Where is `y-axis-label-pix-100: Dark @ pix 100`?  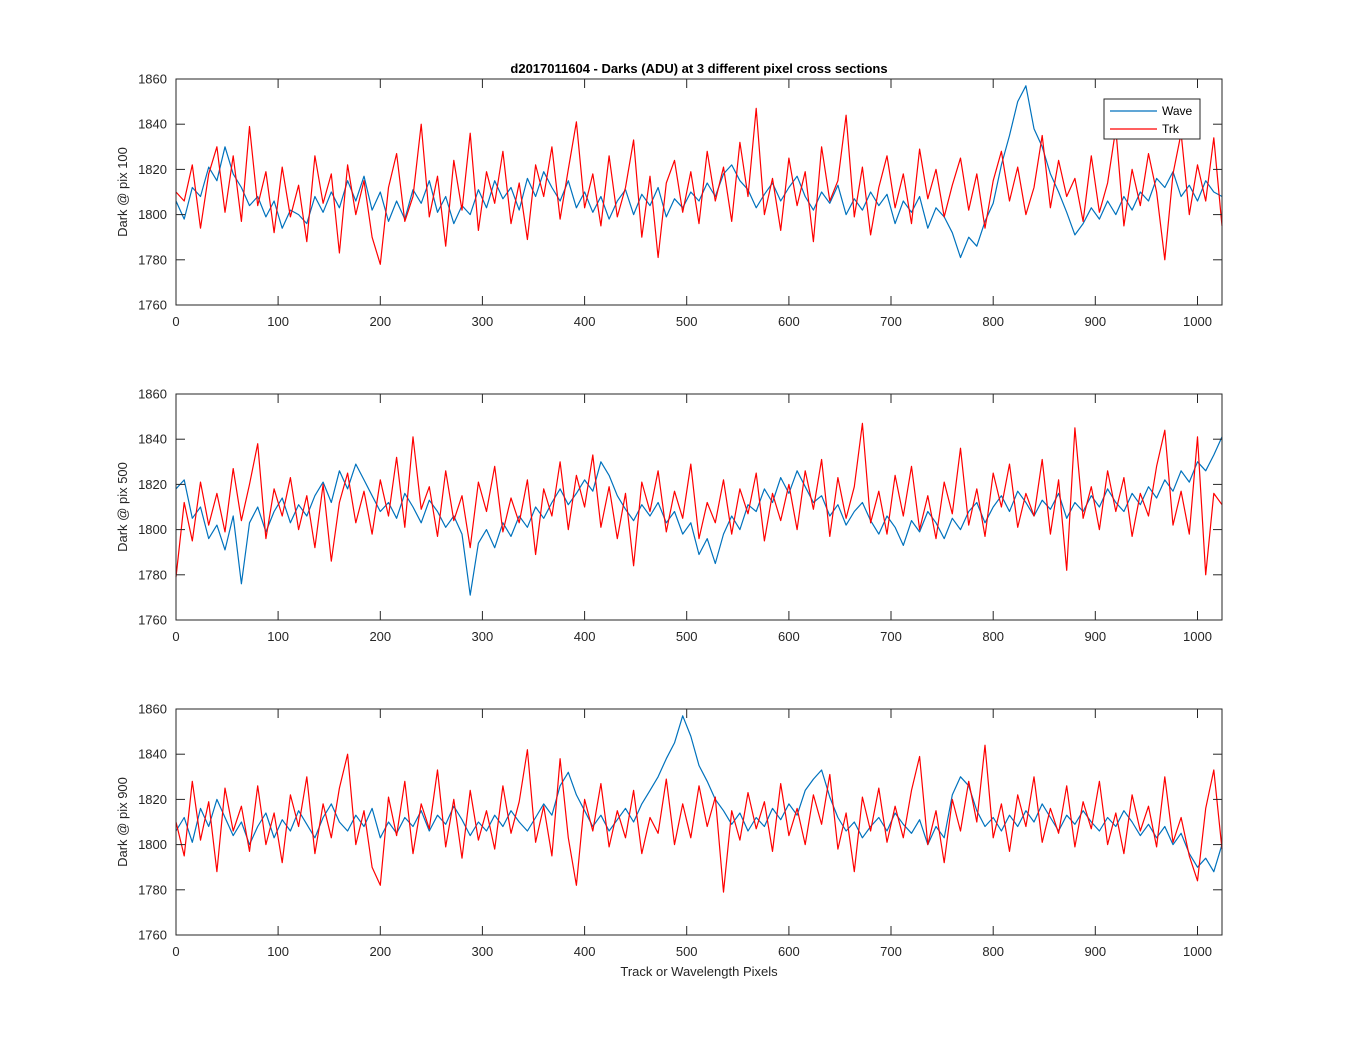 y-axis-label-pix-100: Dark @ pix 100 is located at coordinates (122, 192).